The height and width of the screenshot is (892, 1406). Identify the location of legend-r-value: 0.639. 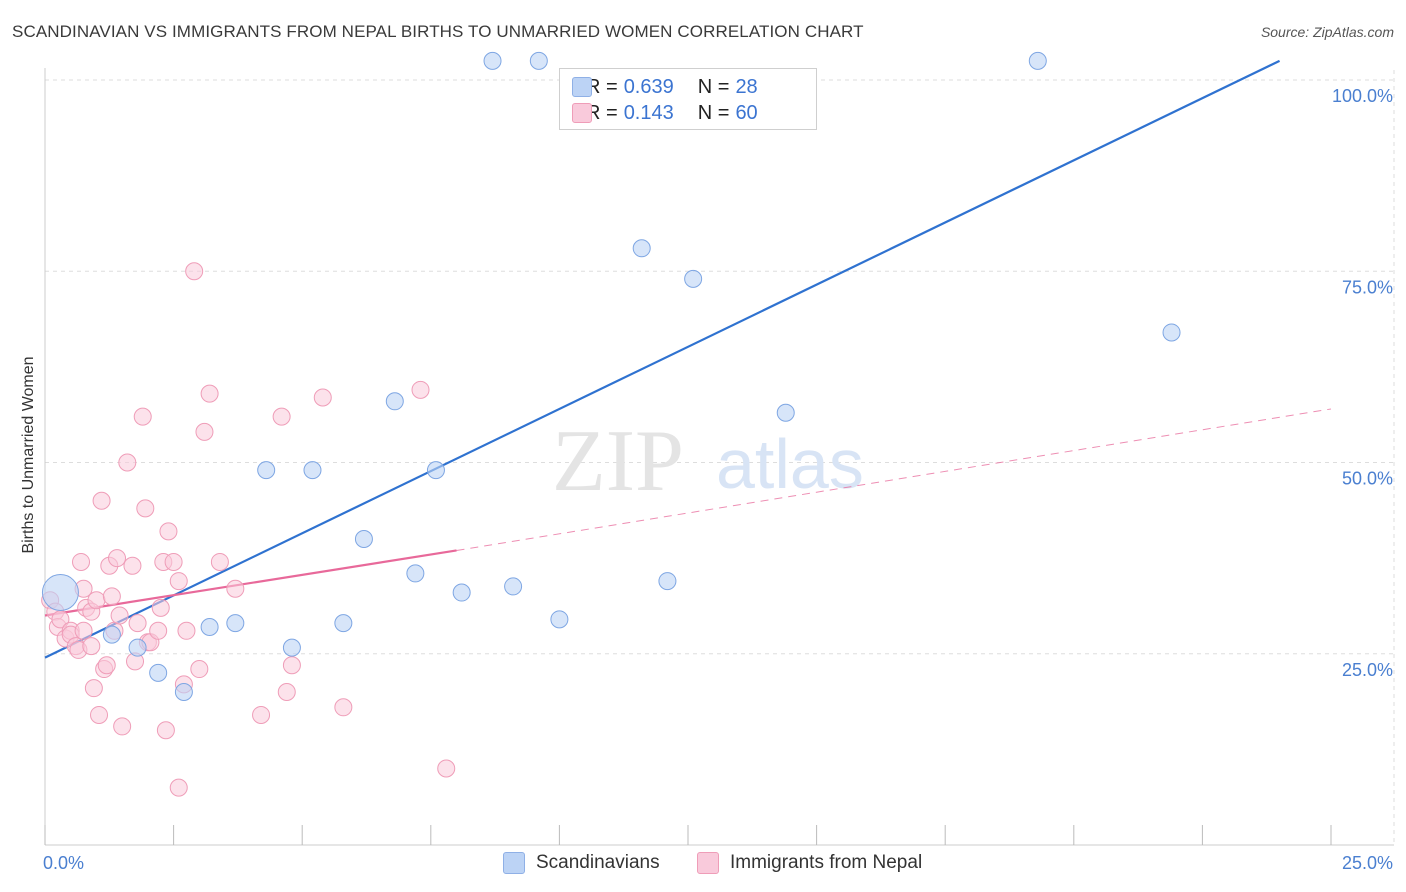
(648, 86).